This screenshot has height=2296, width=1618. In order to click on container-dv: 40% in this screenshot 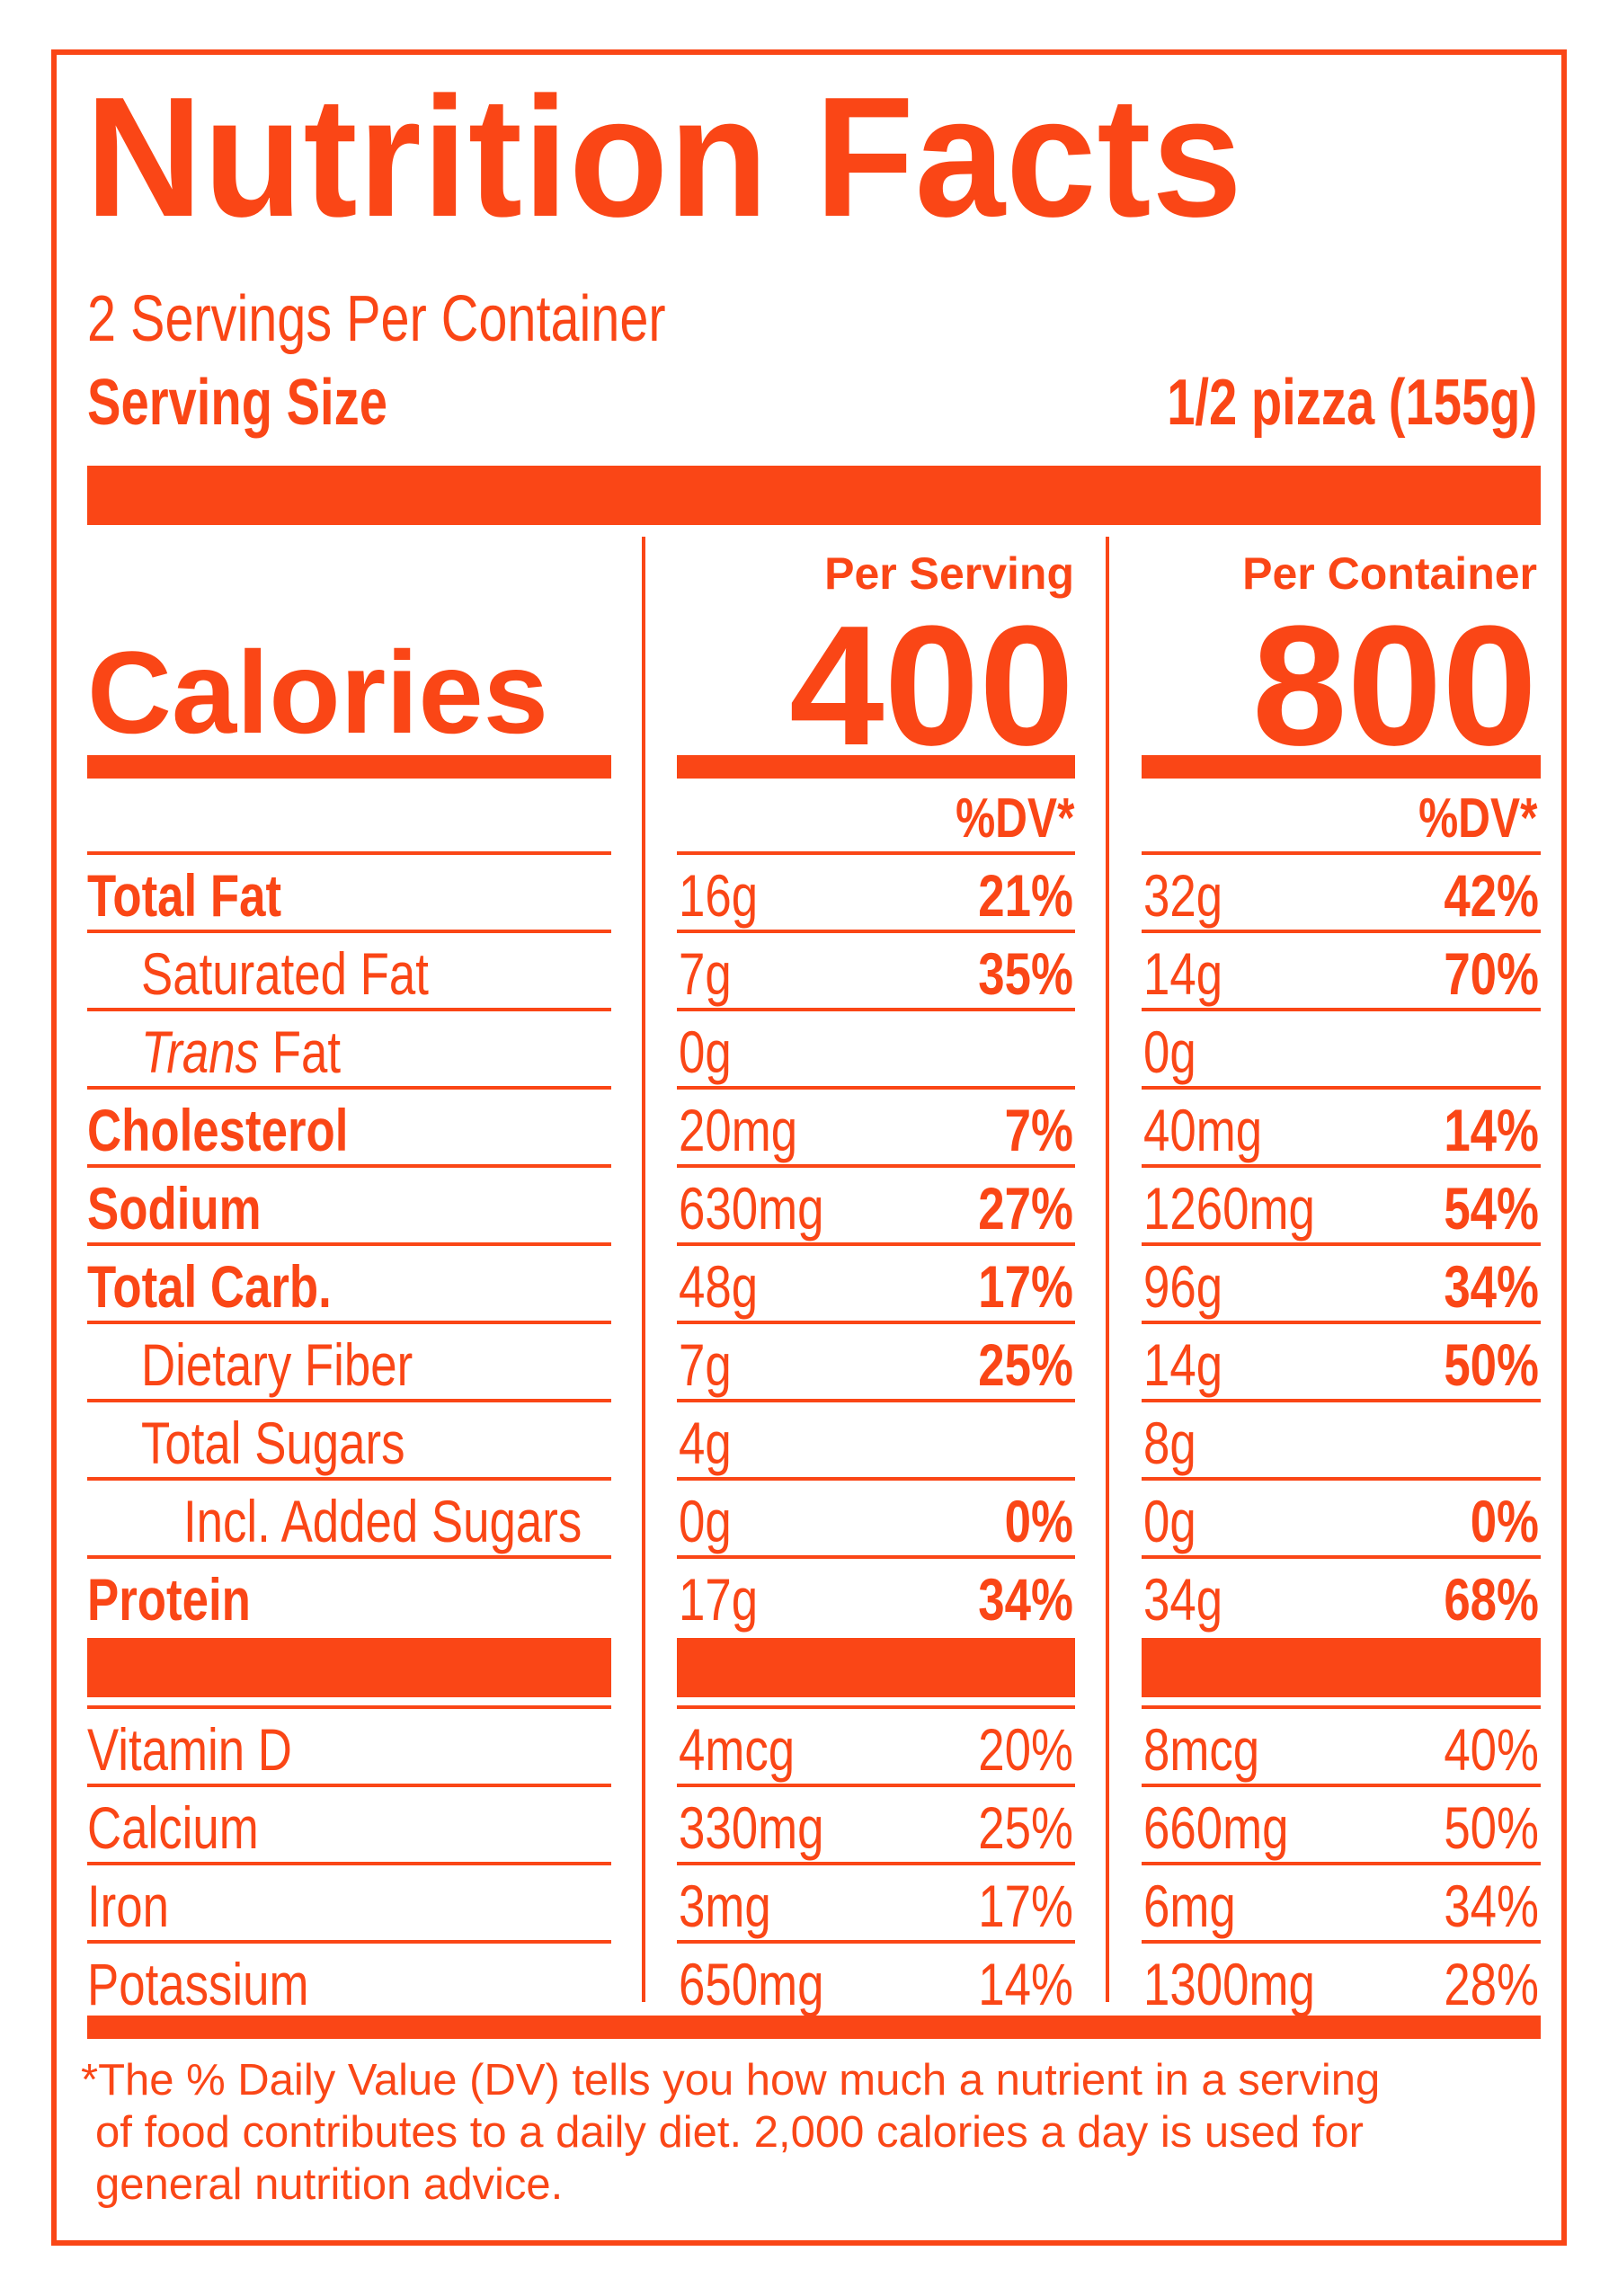, I will do `click(1491, 1749)`.